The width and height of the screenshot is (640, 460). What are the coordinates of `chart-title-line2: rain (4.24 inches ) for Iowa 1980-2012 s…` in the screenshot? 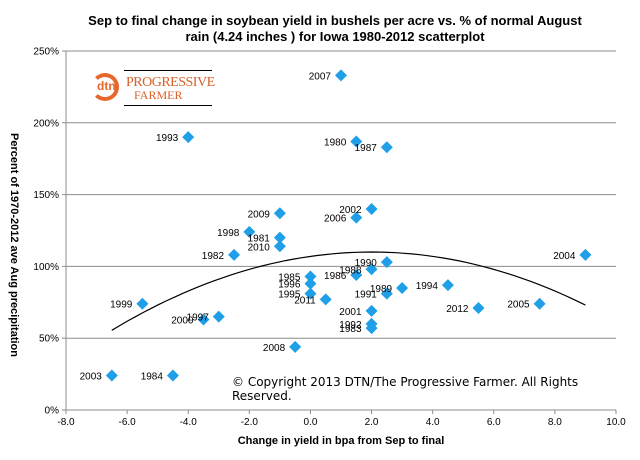 It's located at (335, 36).